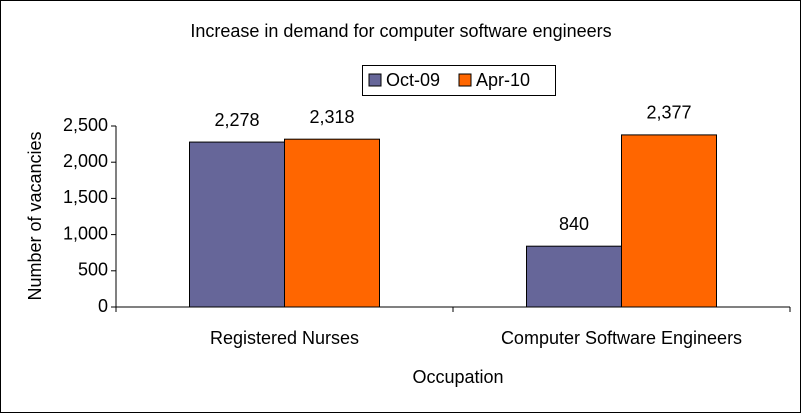 The width and height of the screenshot is (802, 414). Describe the element at coordinates (85, 197) in the screenshot. I see `y-tick-label: 1,500` at that location.